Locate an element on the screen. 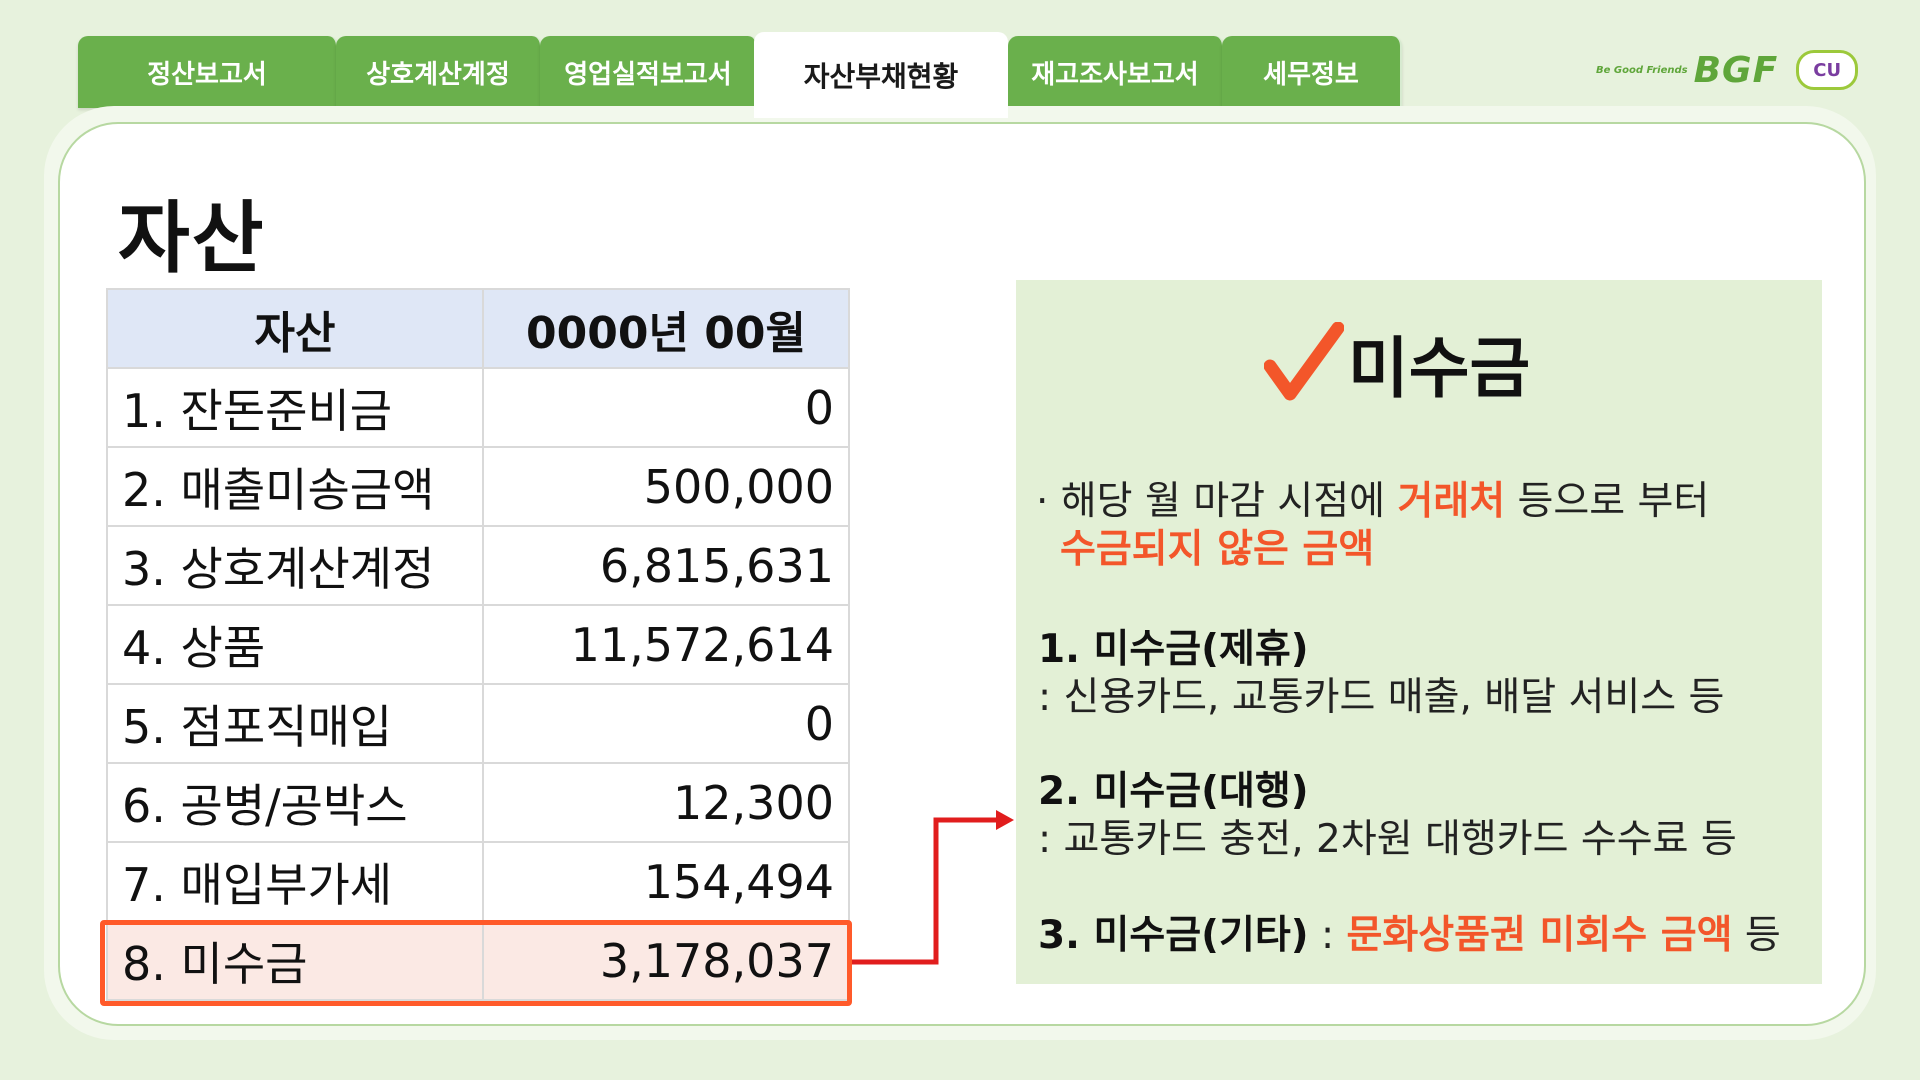  page-title: 자산 is located at coordinates (192, 239).